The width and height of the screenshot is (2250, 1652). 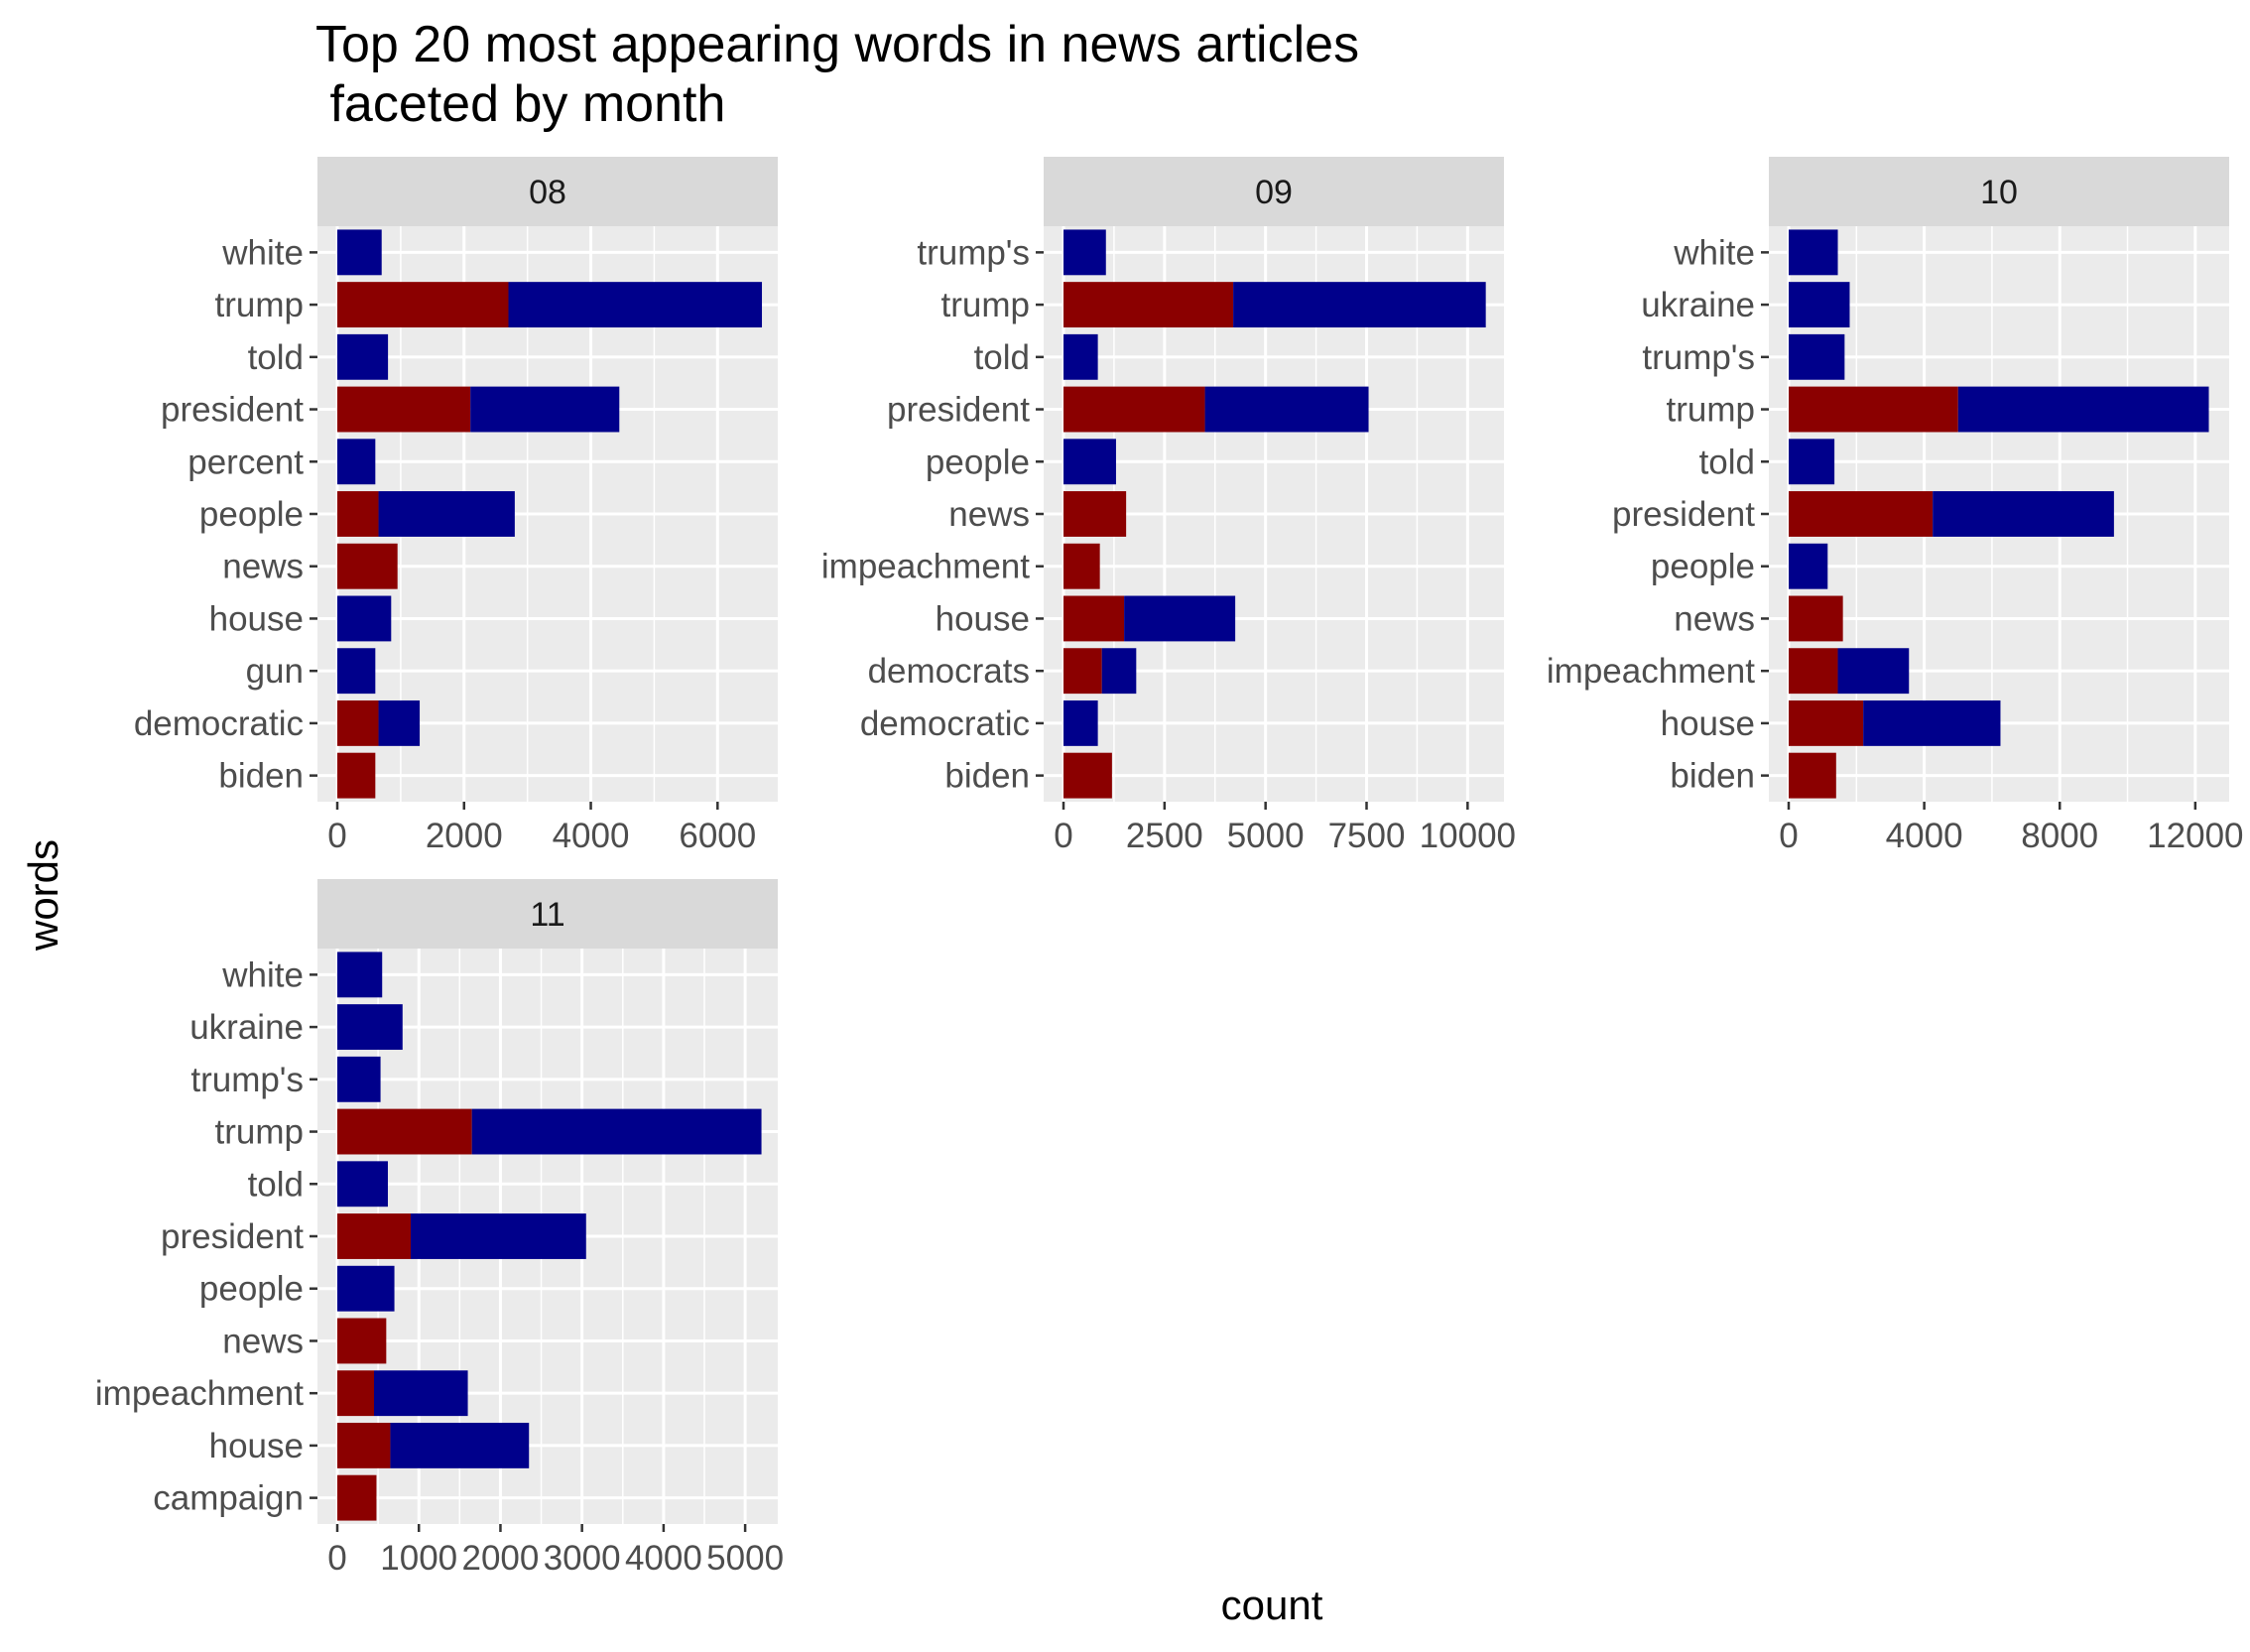 I want to click on y-tick-label: trump's, so click(x=973, y=252).